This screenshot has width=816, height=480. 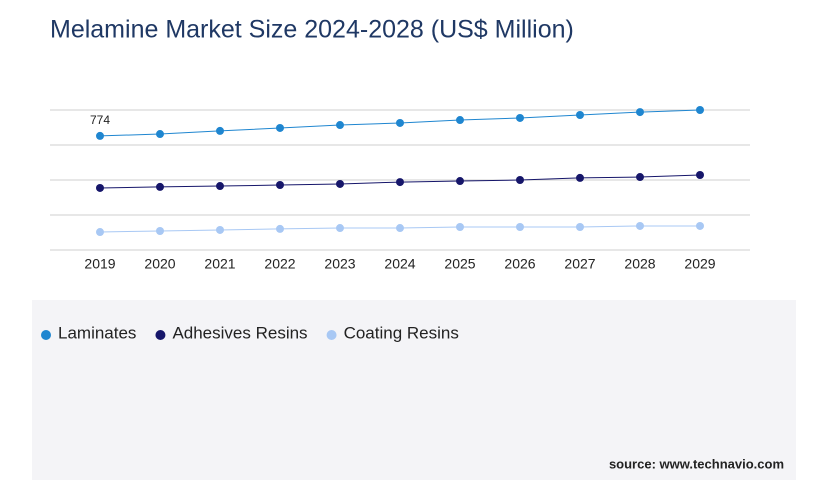 I want to click on source: source: www.technavio.com, so click(x=696, y=463).